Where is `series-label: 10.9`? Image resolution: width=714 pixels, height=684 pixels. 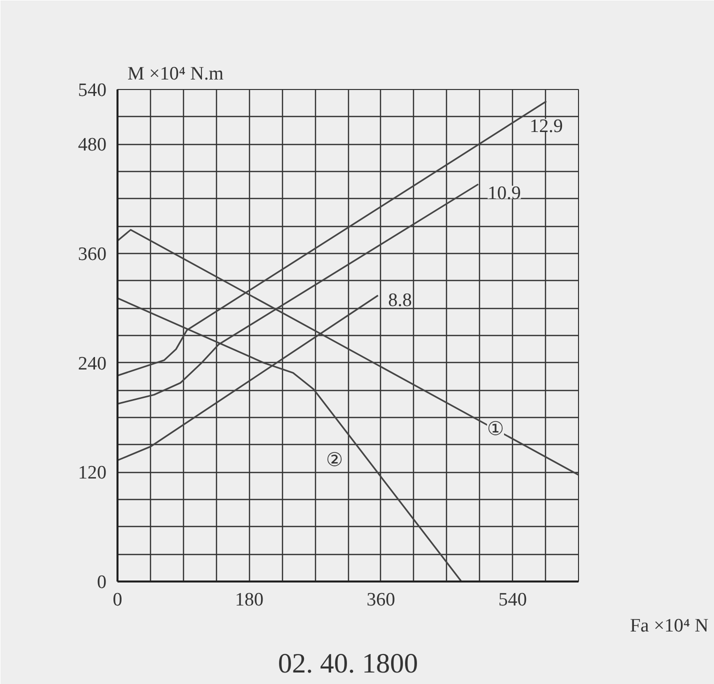
series-label: 10.9 is located at coordinates (504, 193).